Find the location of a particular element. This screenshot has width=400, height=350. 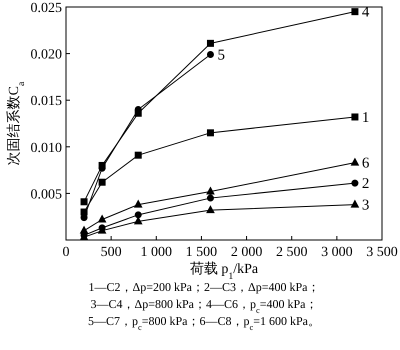

y-tick-label: 0.010 is located at coordinates (46, 148).